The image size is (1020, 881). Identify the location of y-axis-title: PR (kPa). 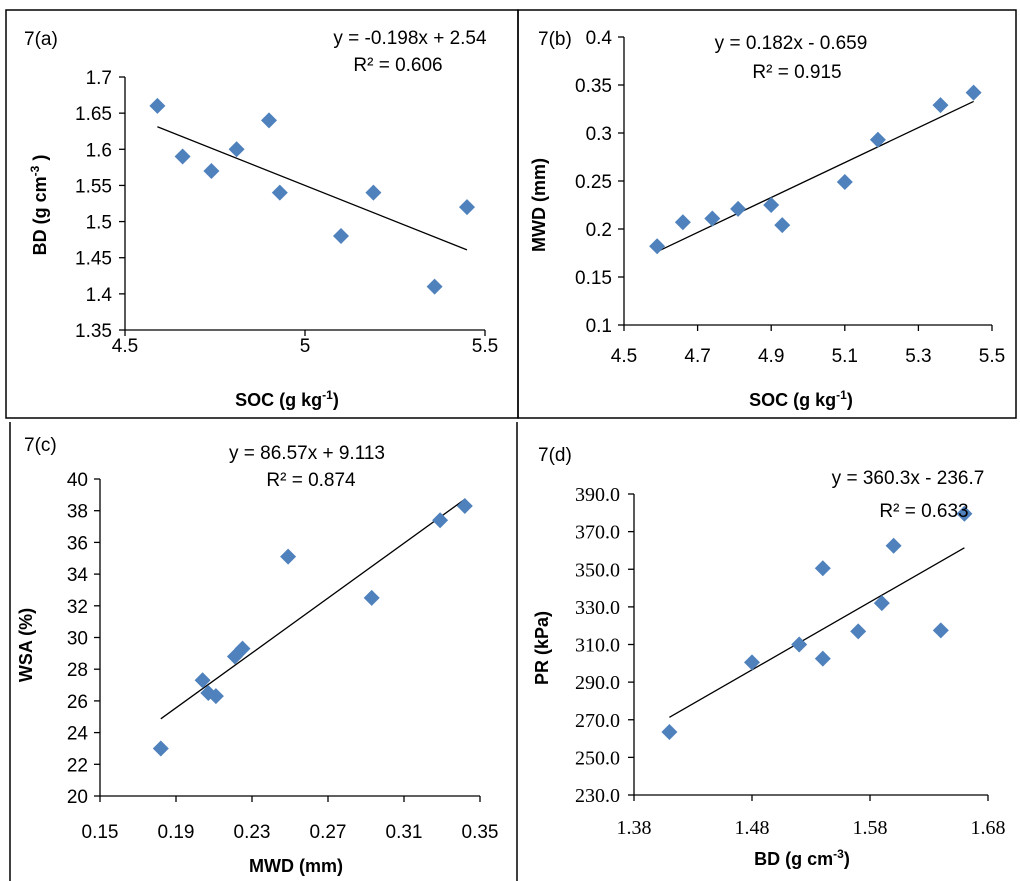
(542, 648).